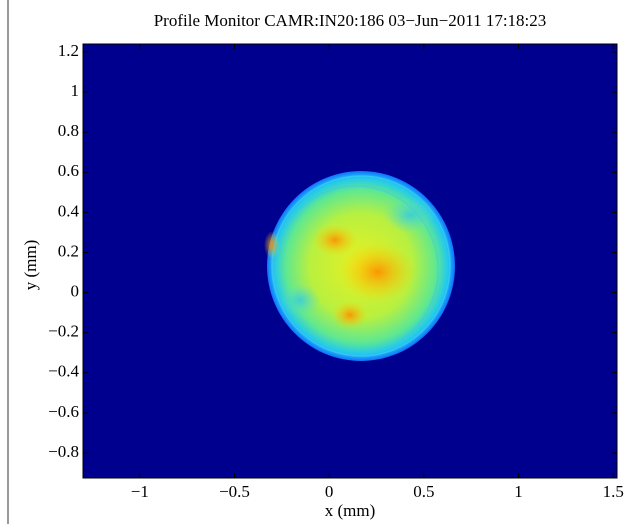  Describe the element at coordinates (329, 491) in the screenshot. I see `x-tick-label: 0` at that location.